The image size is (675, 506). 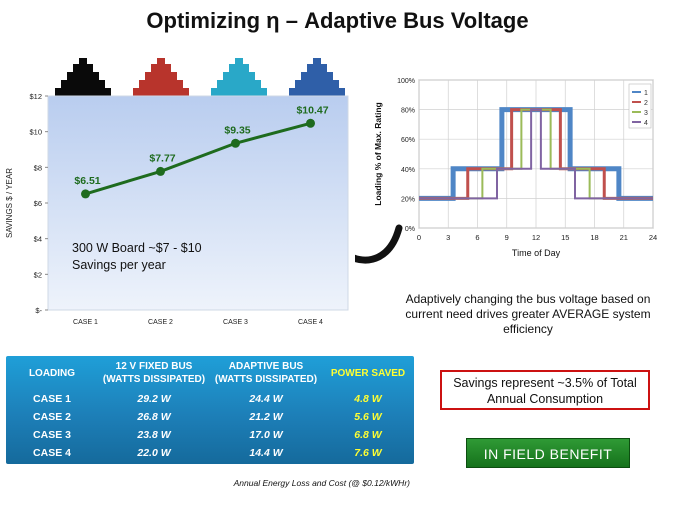 What do you see at coordinates (35, 132) in the screenshot?
I see `y-tick-label: $10` at bounding box center [35, 132].